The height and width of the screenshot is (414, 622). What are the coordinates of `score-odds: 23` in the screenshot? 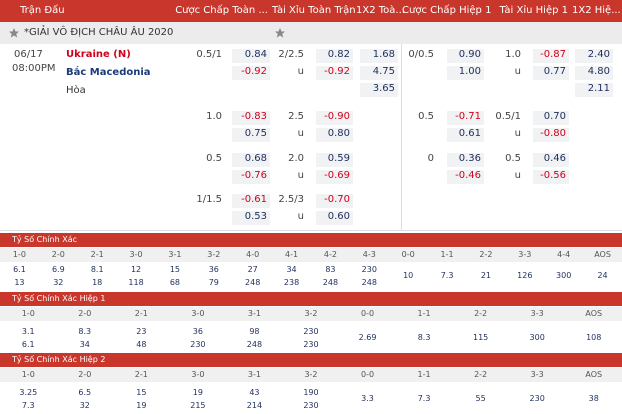 It's located at (141, 331).